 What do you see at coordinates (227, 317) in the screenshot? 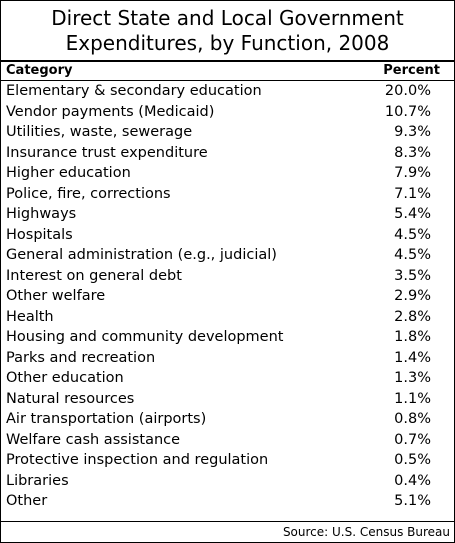
I see `table-row: Health 2.8%` at bounding box center [227, 317].